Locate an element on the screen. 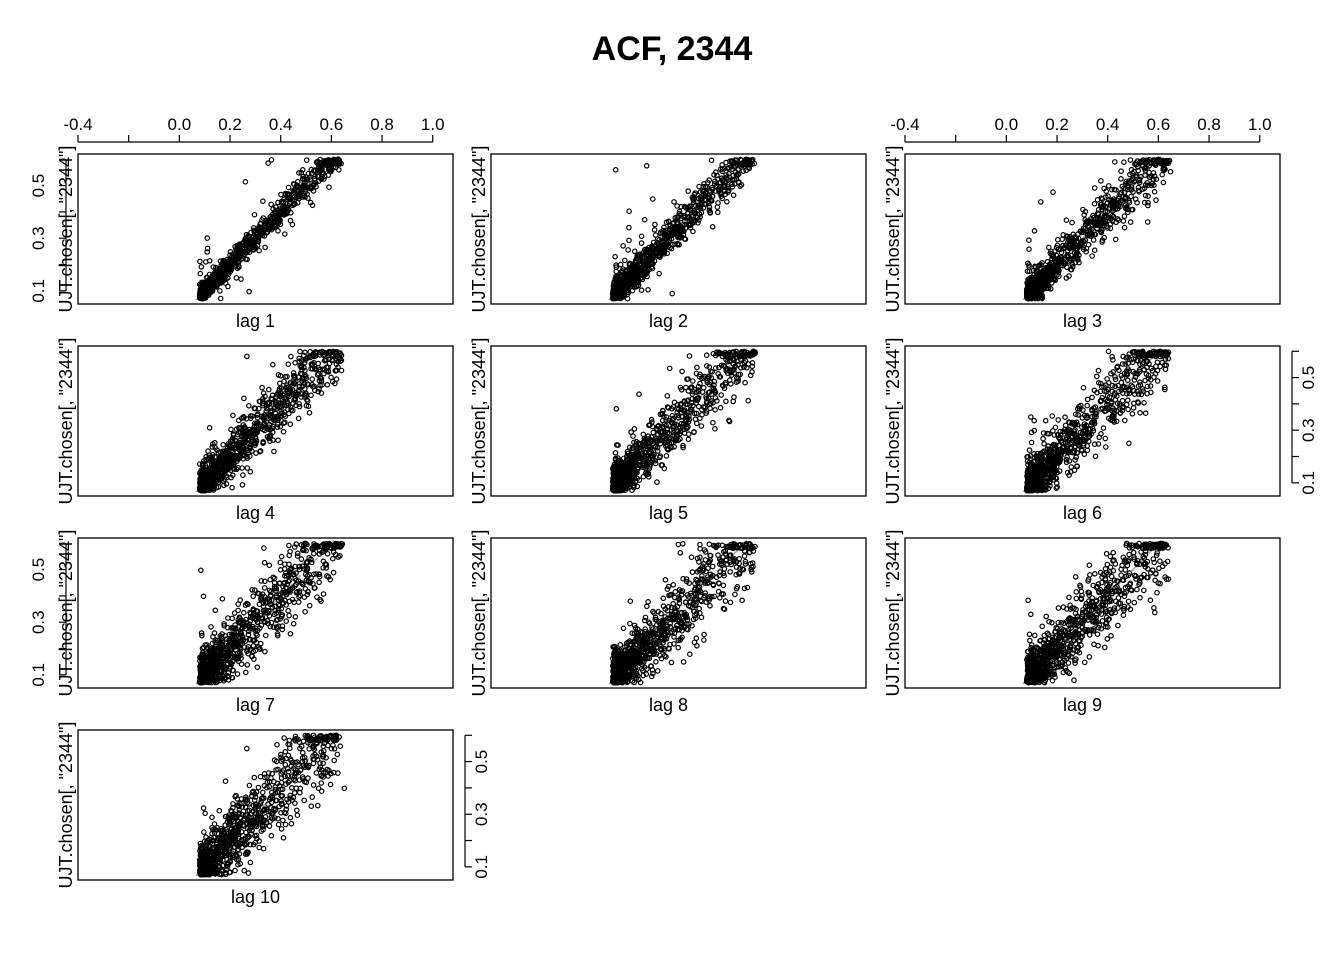  x-tick-label: 0.0 is located at coordinates (1007, 124).